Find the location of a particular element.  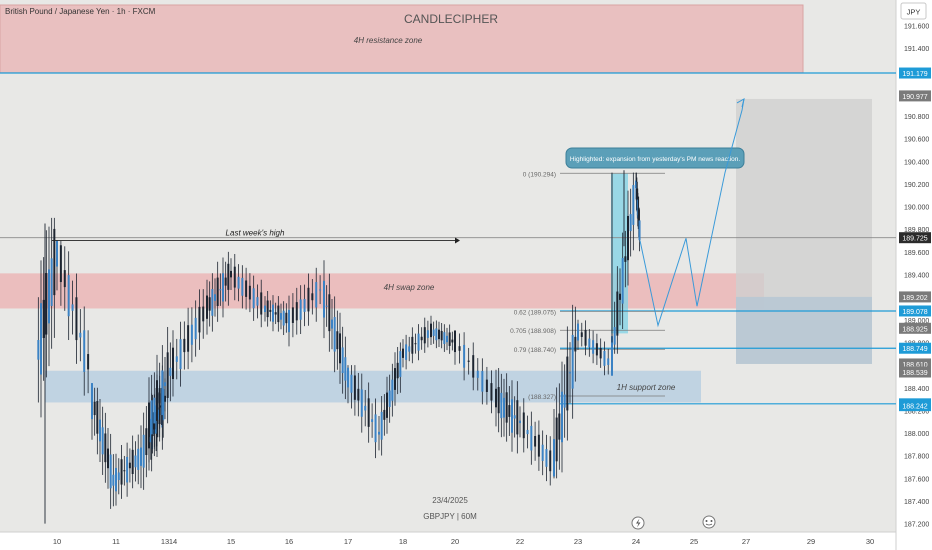

x-tick-label: 27 is located at coordinates (746, 541).